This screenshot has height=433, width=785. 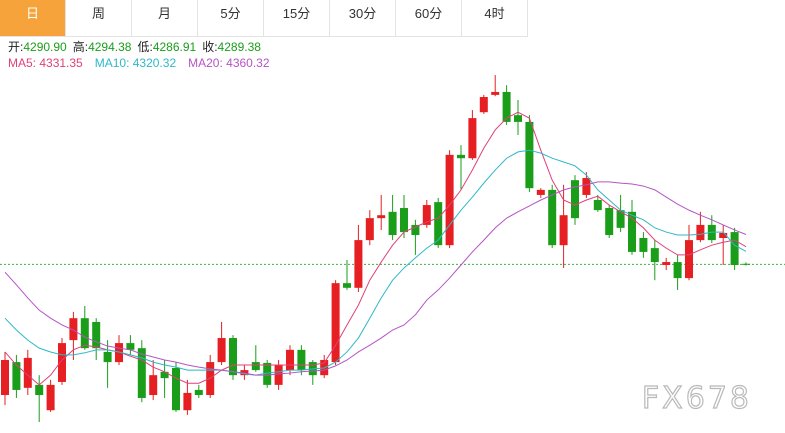 I want to click on info-label: 开:, so click(x=16, y=47).